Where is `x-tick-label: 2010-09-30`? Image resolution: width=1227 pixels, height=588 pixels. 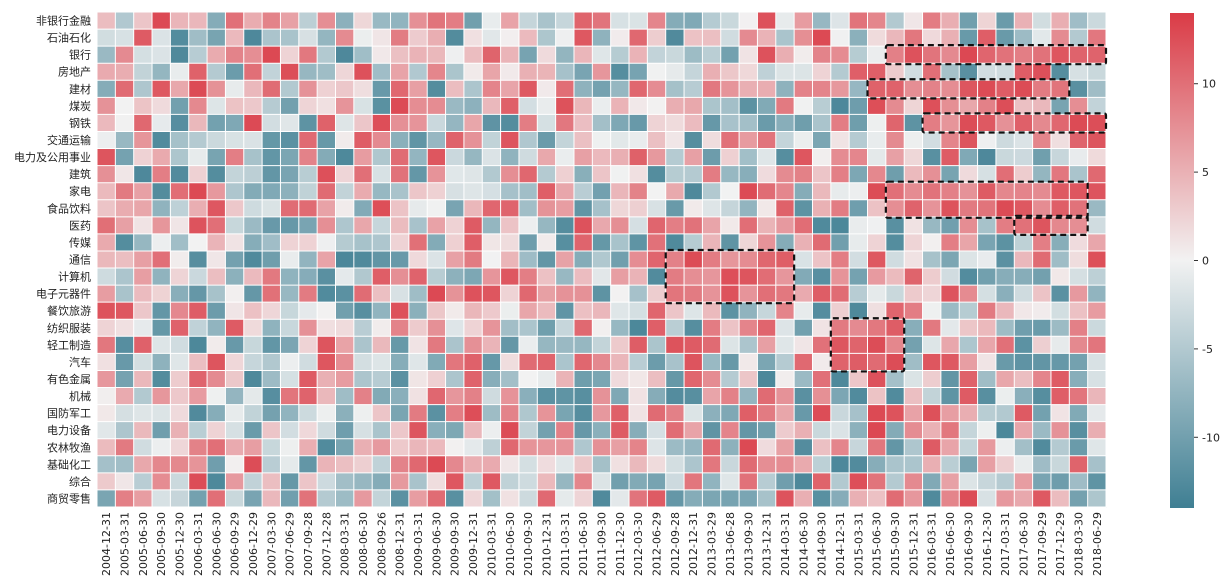
x-tick-label: 2010-09-30 is located at coordinates (528, 544).